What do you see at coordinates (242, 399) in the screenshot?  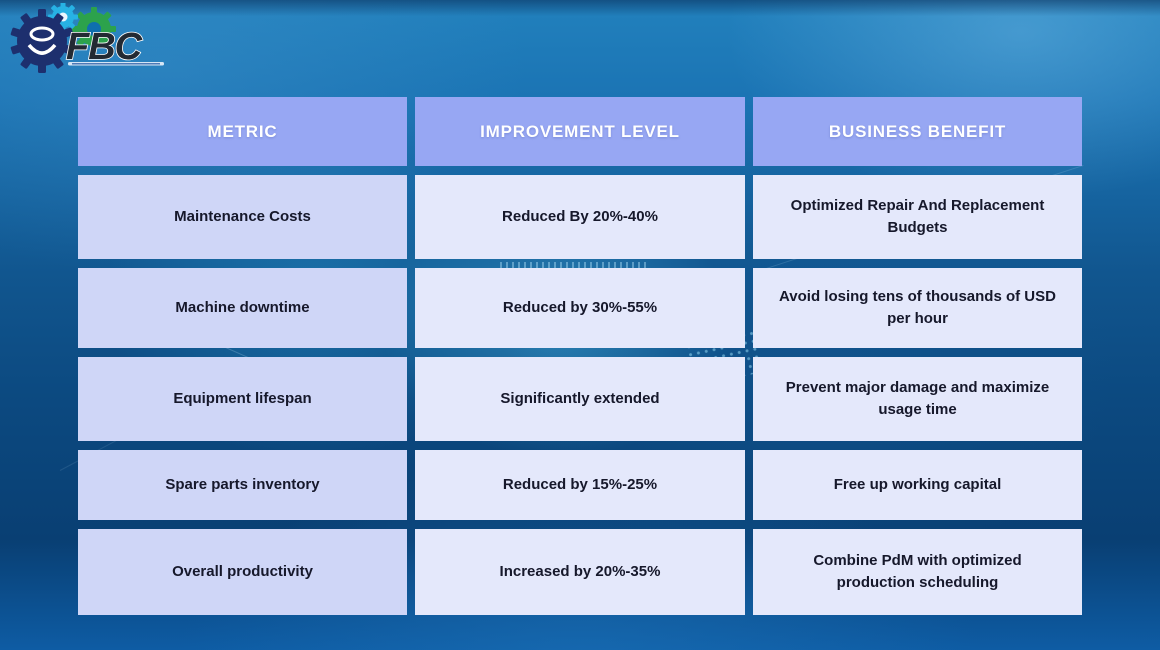 I see `cell-metric-row3: Equipment lifespan` at bounding box center [242, 399].